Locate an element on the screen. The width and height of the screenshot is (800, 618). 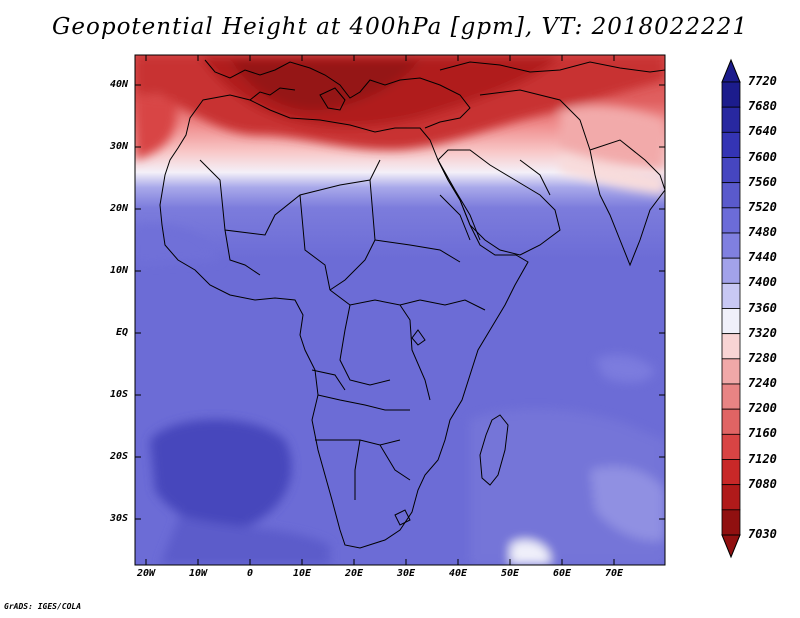
colorbar is located at coordinates (731, 308).